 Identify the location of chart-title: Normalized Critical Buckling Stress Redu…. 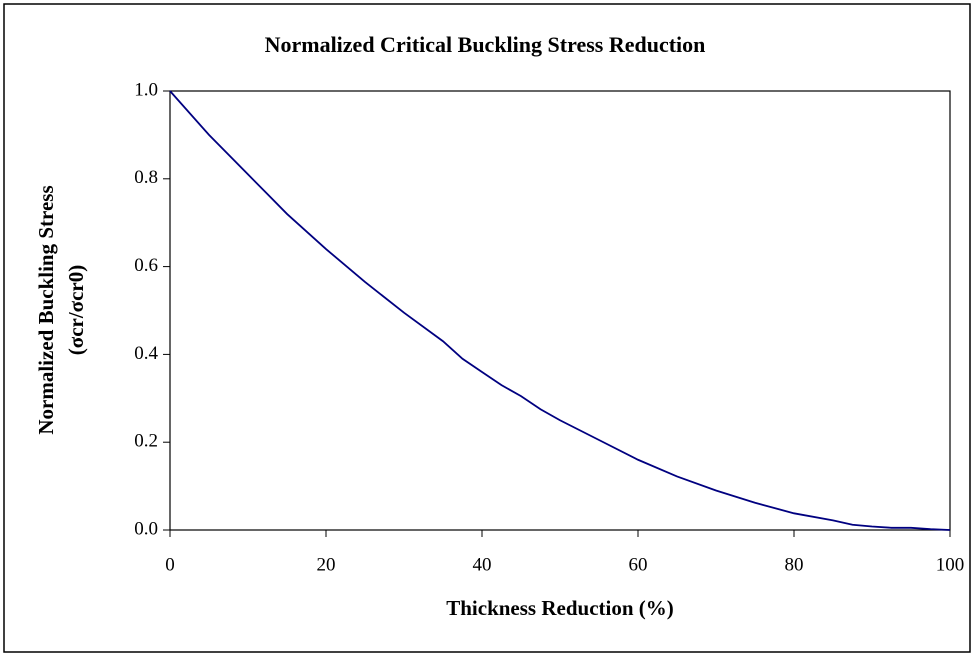
(485, 44).